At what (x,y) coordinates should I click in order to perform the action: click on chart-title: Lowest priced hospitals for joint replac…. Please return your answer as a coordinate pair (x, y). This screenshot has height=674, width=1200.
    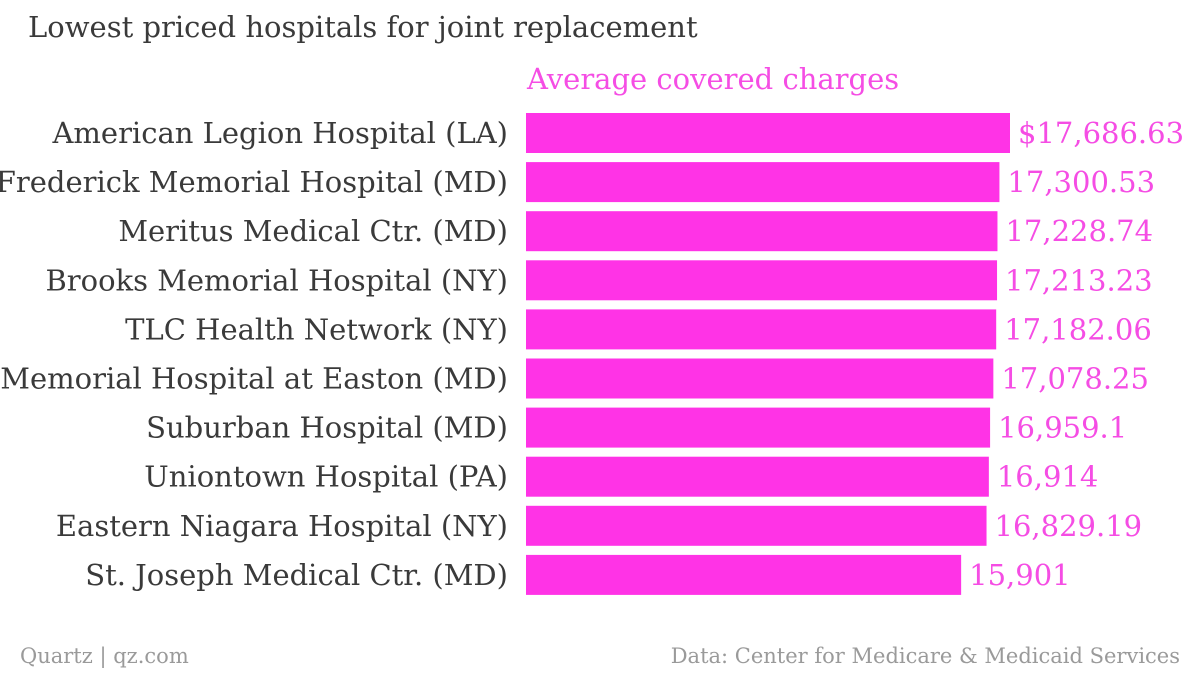
    Looking at the image, I should click on (363, 27).